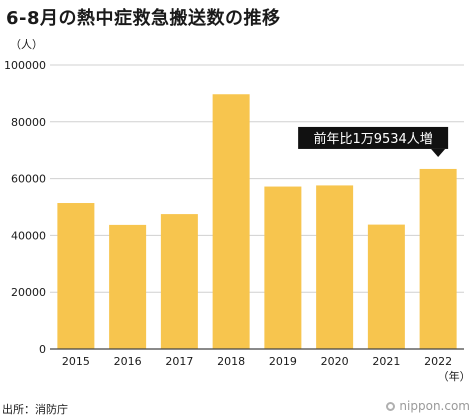  Describe the element at coordinates (283, 361) in the screenshot. I see `x-tick-label: 2019` at that location.